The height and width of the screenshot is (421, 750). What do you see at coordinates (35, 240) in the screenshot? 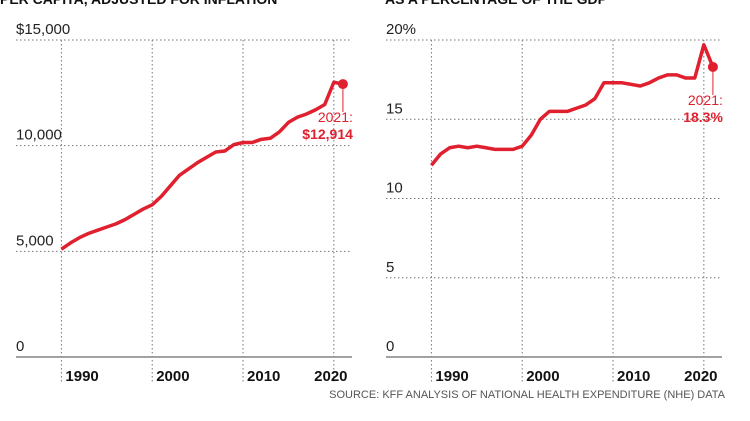
I see `y-tick-label: 5,000` at bounding box center [35, 240].